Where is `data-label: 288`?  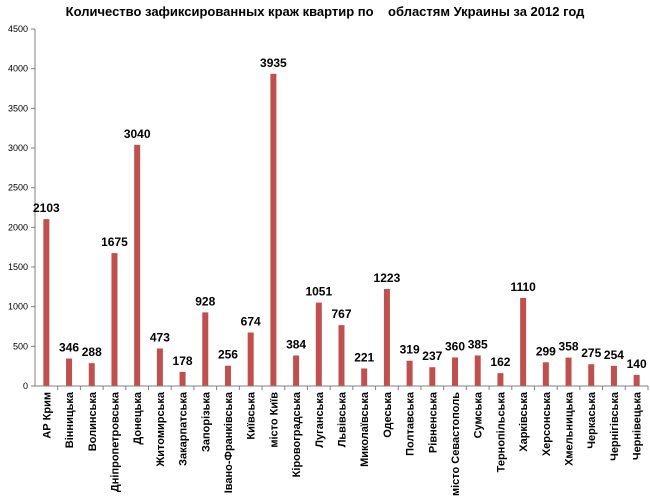 data-label: 288 is located at coordinates (92, 352).